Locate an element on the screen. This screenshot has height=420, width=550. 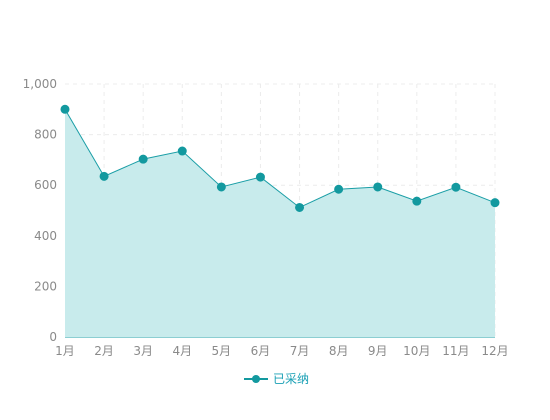
x-tick-label: 8月 is located at coordinates (339, 351).